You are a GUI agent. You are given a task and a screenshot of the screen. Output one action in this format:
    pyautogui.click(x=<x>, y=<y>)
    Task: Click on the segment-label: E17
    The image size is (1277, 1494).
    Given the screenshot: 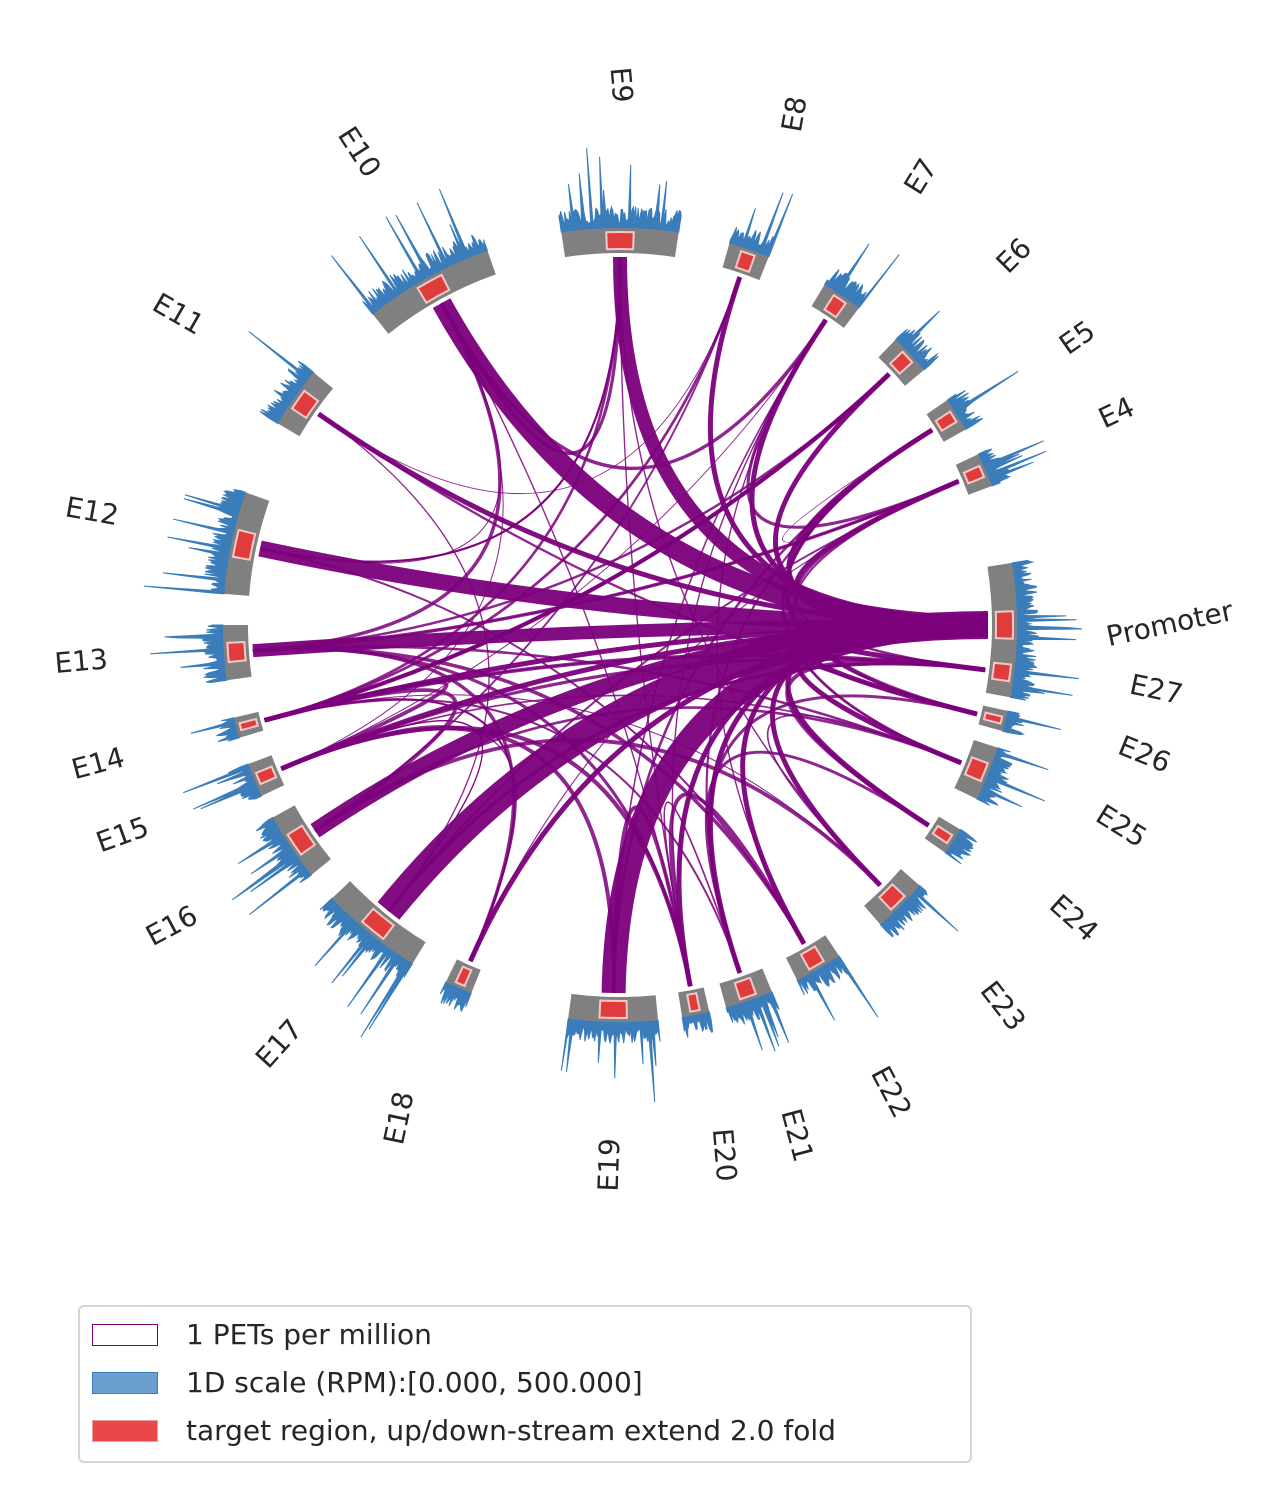 What is the action you would take?
    pyautogui.click(x=279, y=1044)
    